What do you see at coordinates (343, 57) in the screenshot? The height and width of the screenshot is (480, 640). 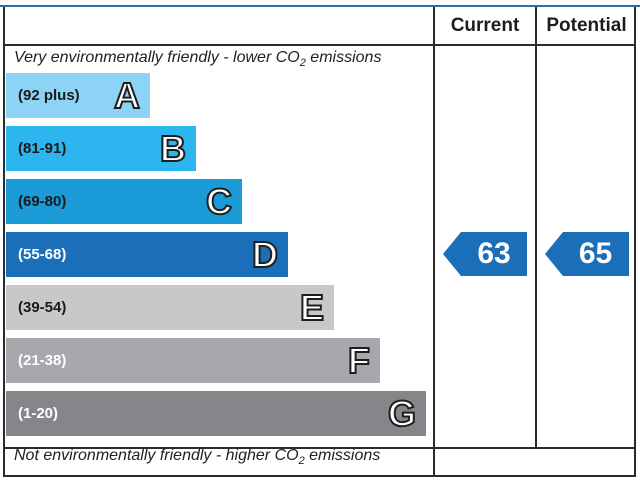 I see `top-caption-suffix: emissions` at bounding box center [343, 57].